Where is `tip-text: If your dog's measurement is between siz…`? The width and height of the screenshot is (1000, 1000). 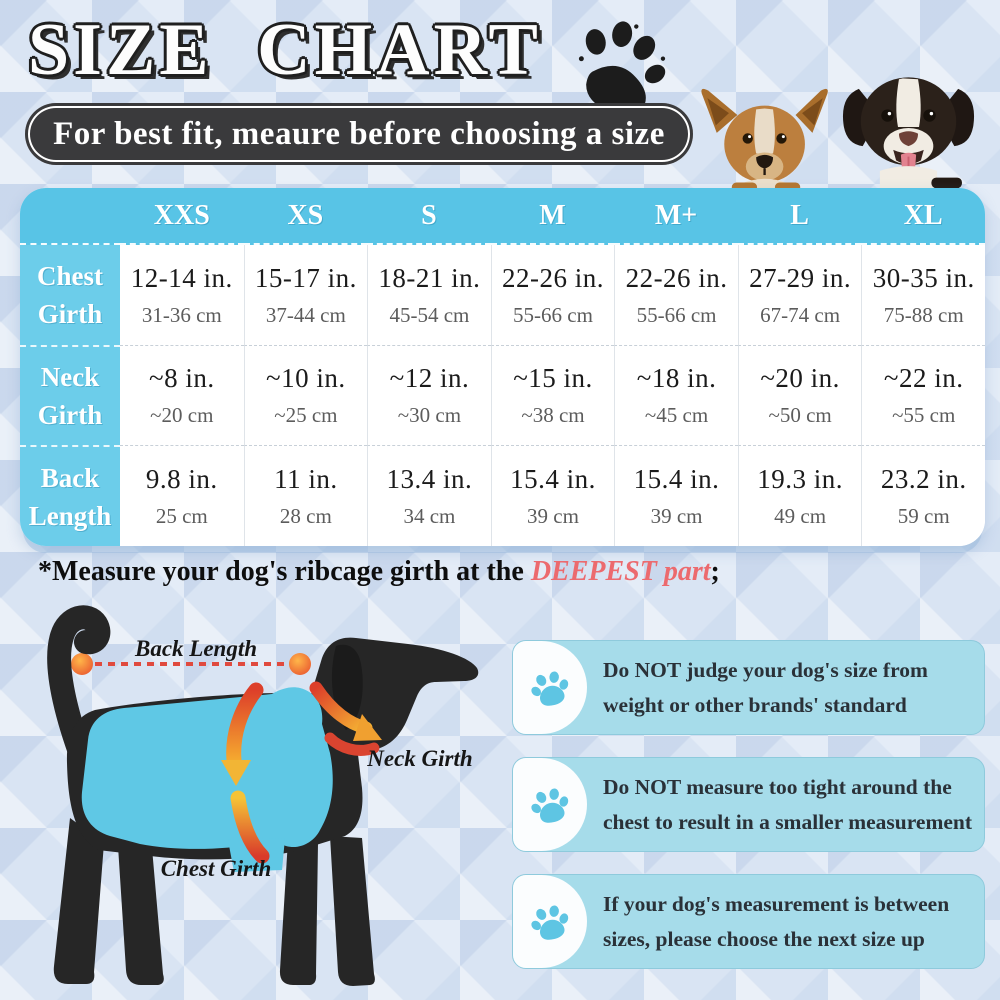
tip-text: If your dog's measurement is between siz… is located at coordinates (776, 921).